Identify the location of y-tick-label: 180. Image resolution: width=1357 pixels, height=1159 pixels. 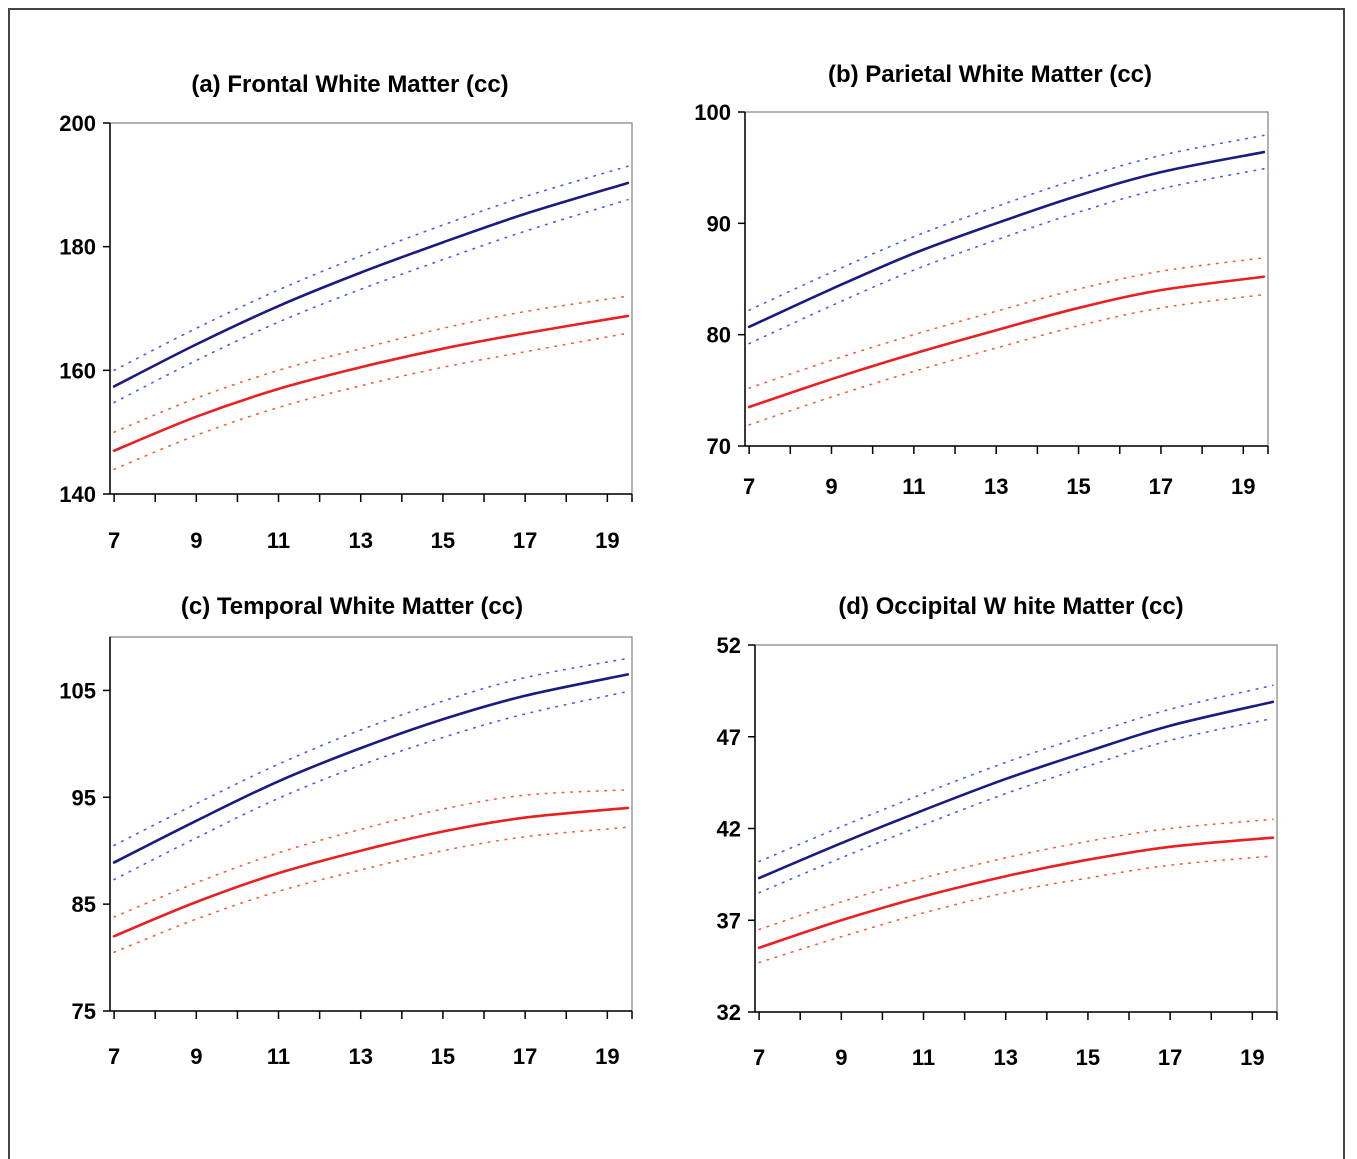
(77, 247).